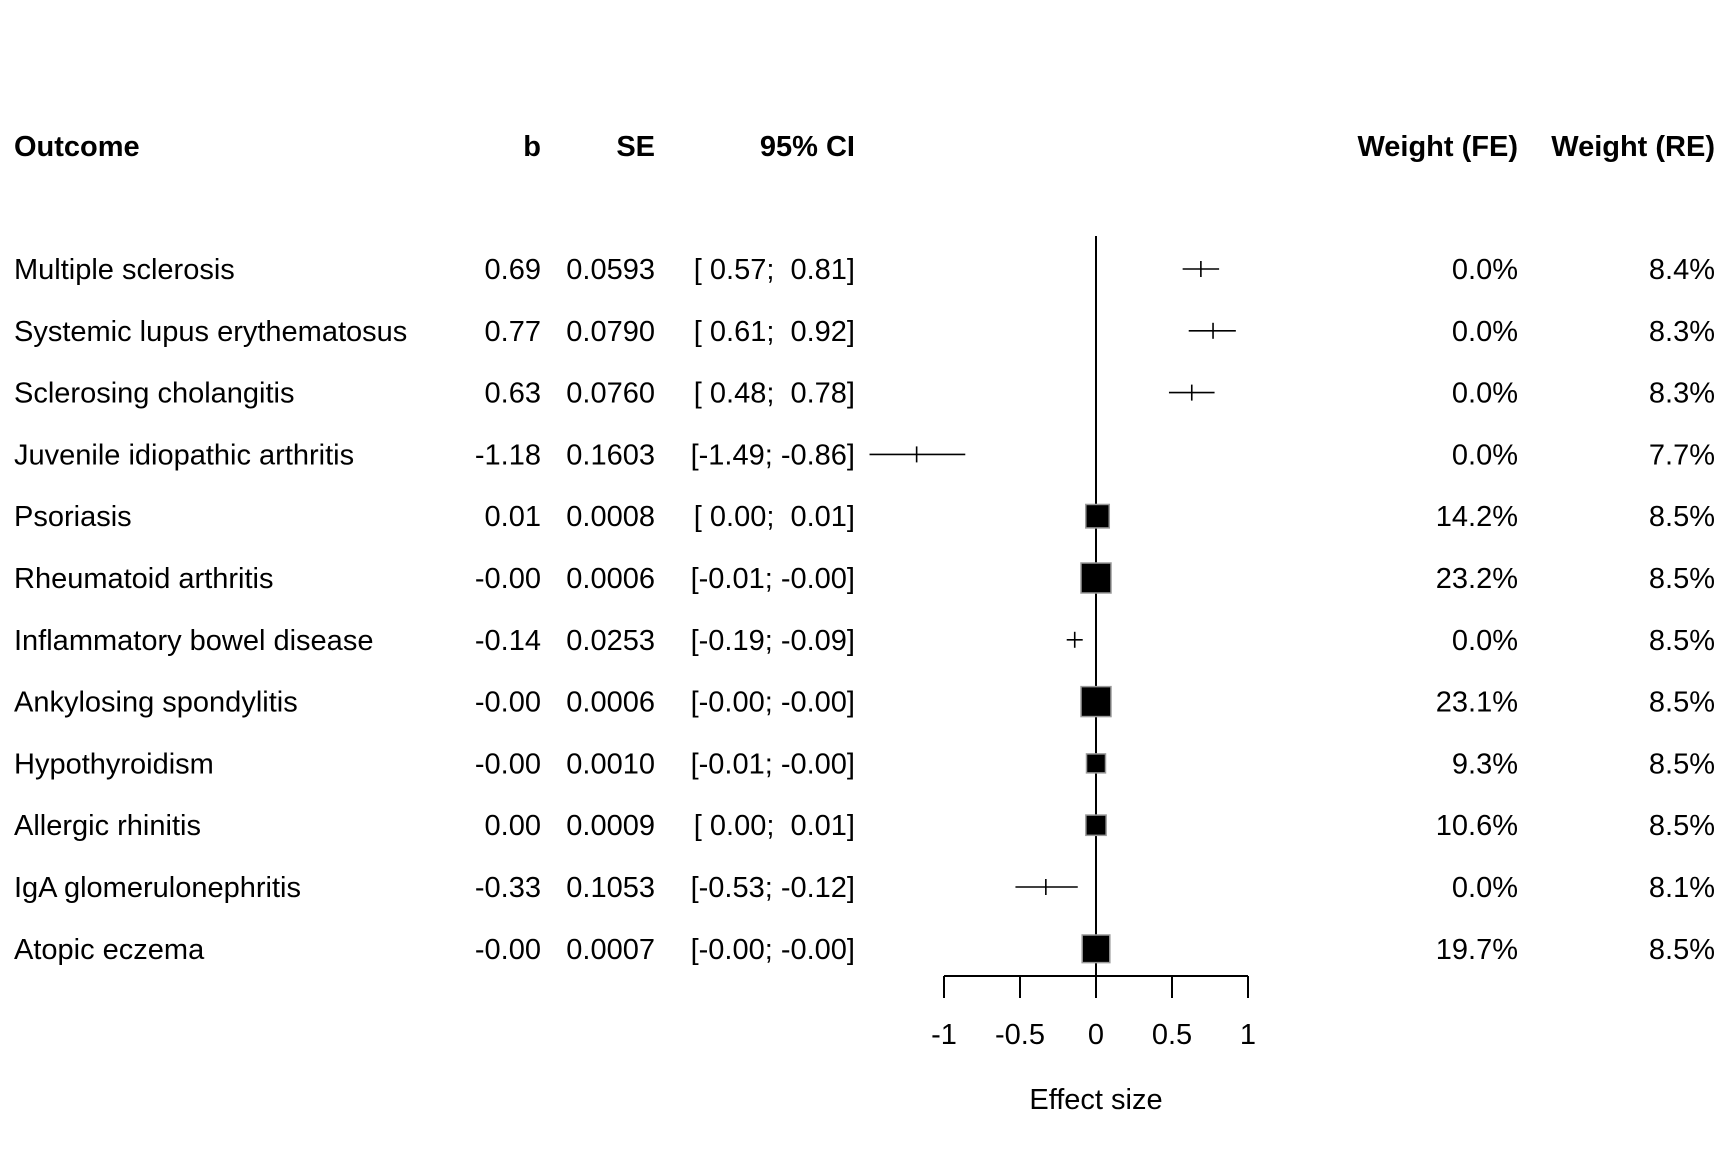  Describe the element at coordinates (513, 270) in the screenshot. I see `cell-b: 0.69` at that location.